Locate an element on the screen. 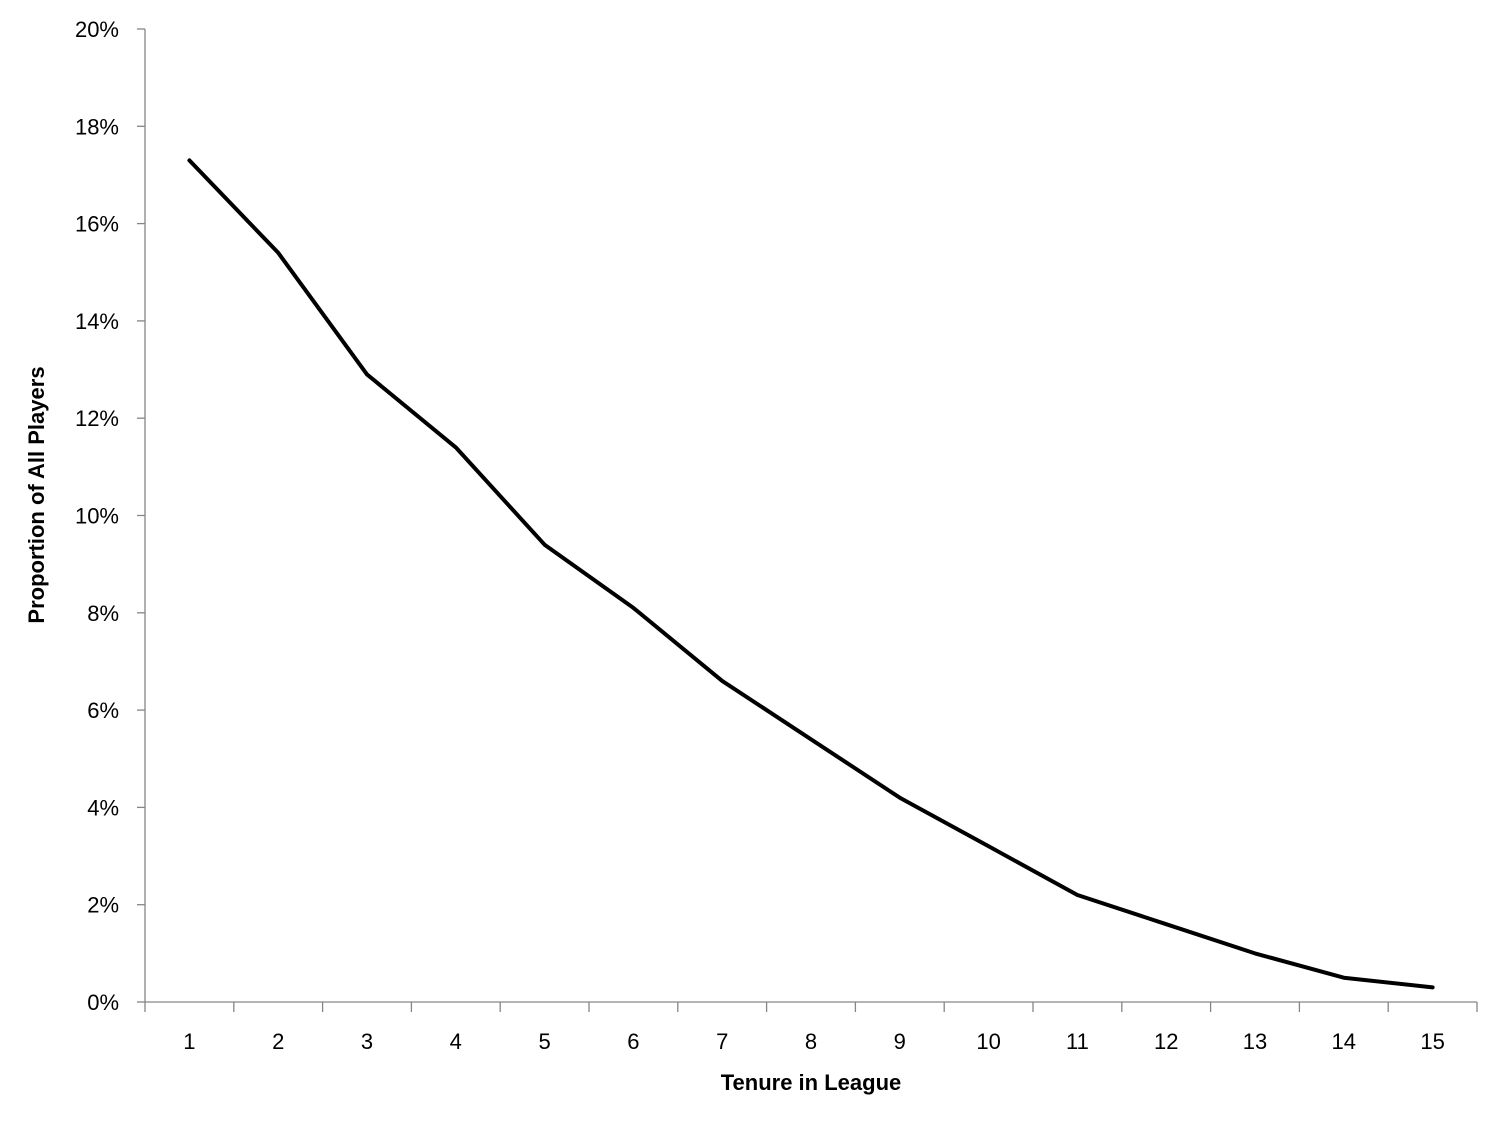 This screenshot has width=1500, height=1125. x-tick-label: 5 is located at coordinates (544, 1041).